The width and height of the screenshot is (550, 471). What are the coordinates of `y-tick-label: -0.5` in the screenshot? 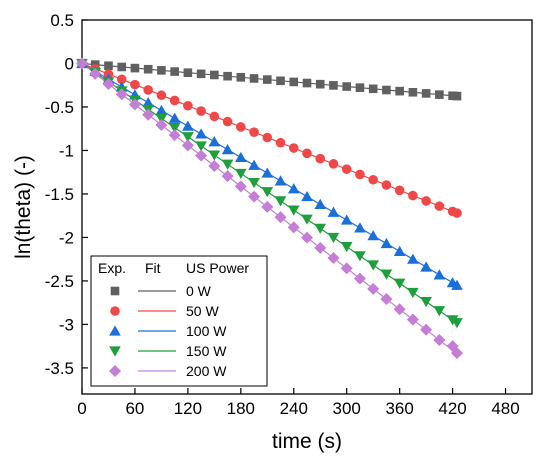 It's located at (59, 107).